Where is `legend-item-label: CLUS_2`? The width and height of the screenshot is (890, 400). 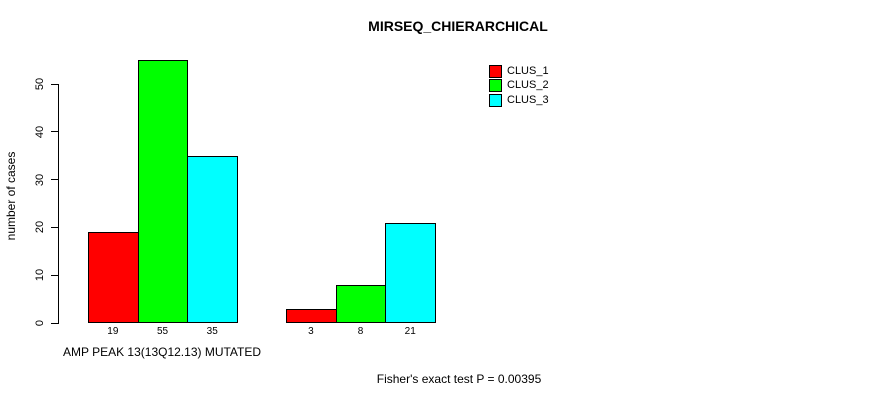
legend-item-label: CLUS_2 is located at coordinates (528, 85).